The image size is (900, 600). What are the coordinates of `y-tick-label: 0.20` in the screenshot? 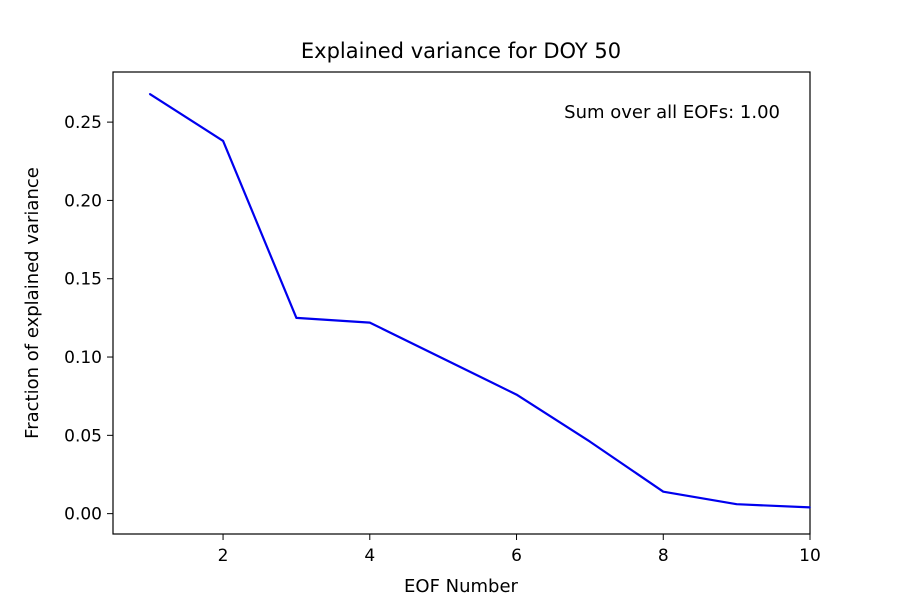 It's located at (83, 201).